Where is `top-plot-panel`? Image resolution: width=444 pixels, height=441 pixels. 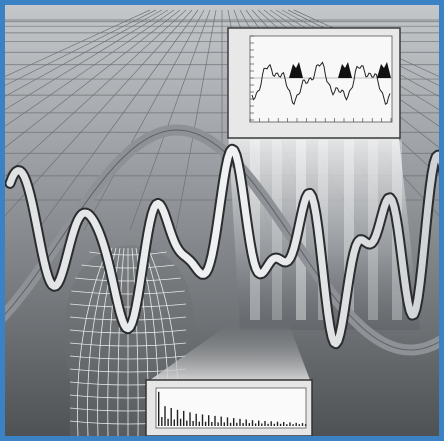 top-plot-panel is located at coordinates (314, 83).